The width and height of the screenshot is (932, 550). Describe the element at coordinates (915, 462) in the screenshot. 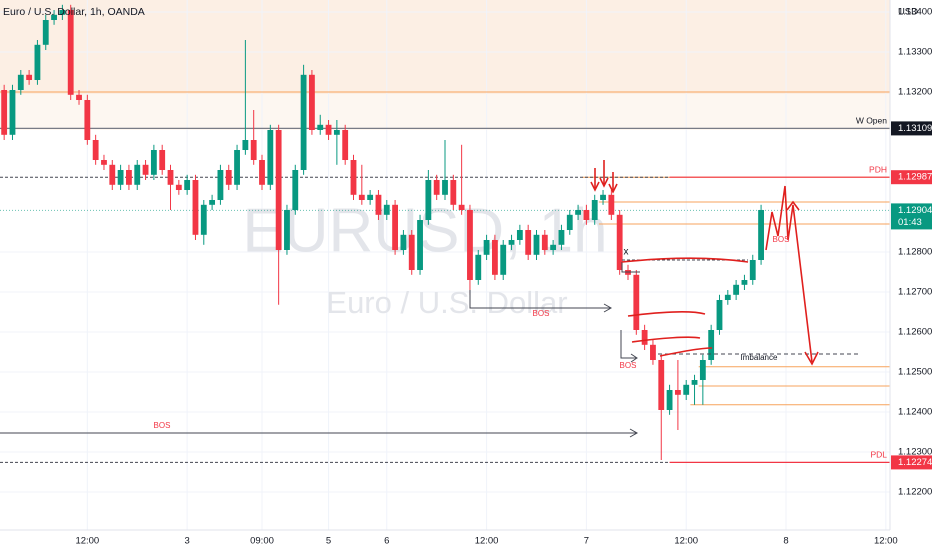

I see `price-box-label: 1.12274` at that location.